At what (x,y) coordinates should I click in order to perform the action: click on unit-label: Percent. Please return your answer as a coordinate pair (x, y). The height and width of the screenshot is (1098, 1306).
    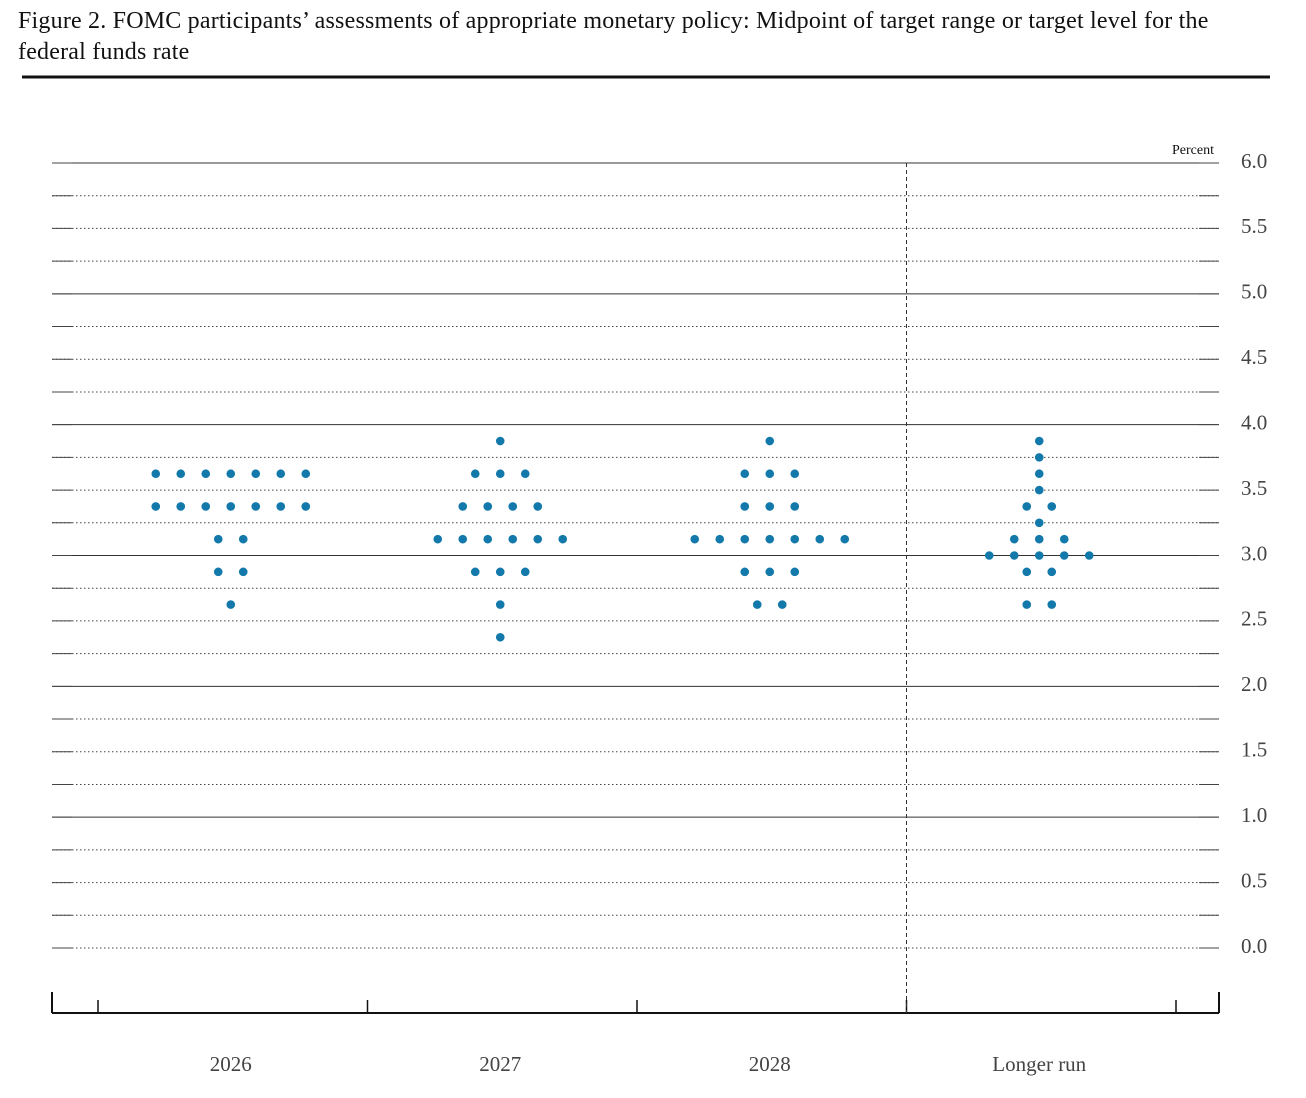
    Looking at the image, I should click on (1193, 150).